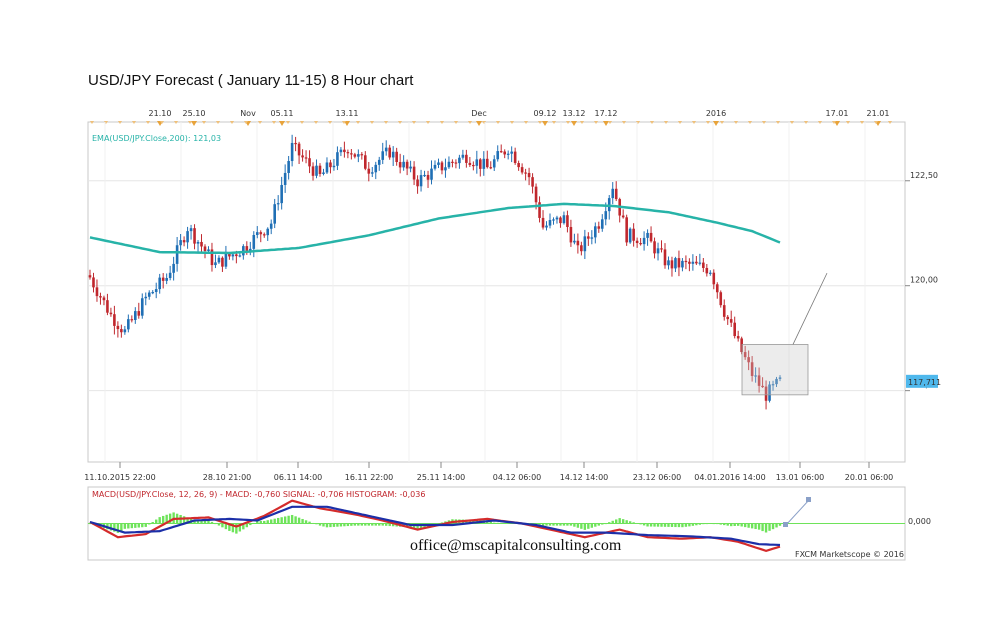 The image size is (1000, 617). Describe the element at coordinates (922, 381) in the screenshot. I see `last-price-box` at that location.